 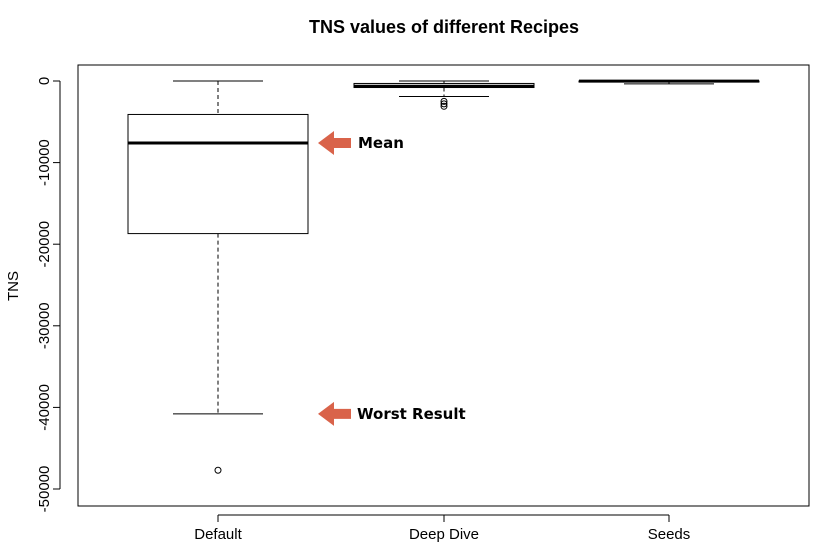 What do you see at coordinates (218, 174) in the screenshot?
I see `interquartile-box` at bounding box center [218, 174].